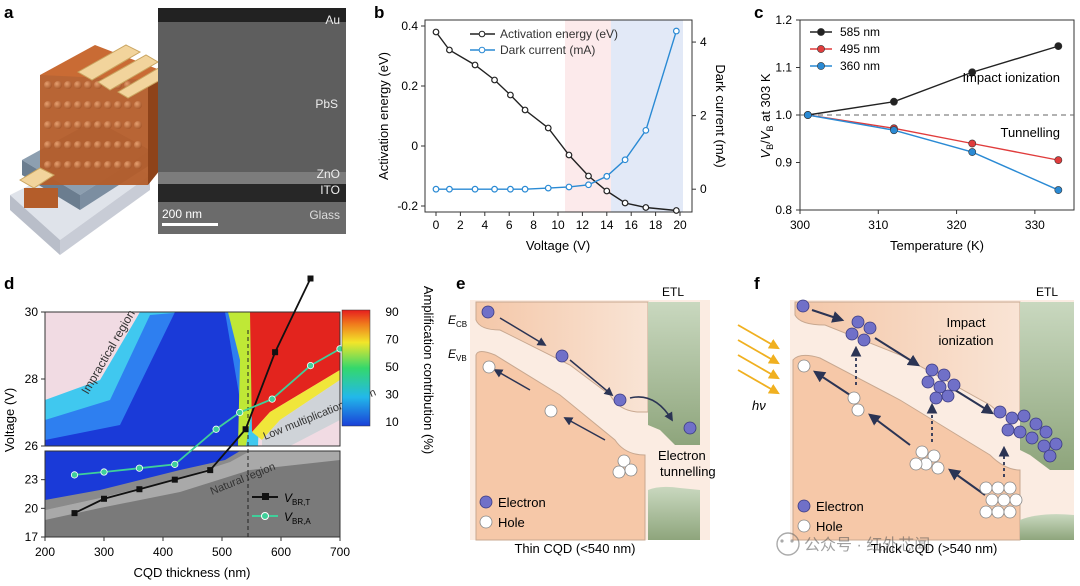  Describe the element at coordinates (32, 537) in the screenshot. I see `d-ytick-label: 17` at that location.